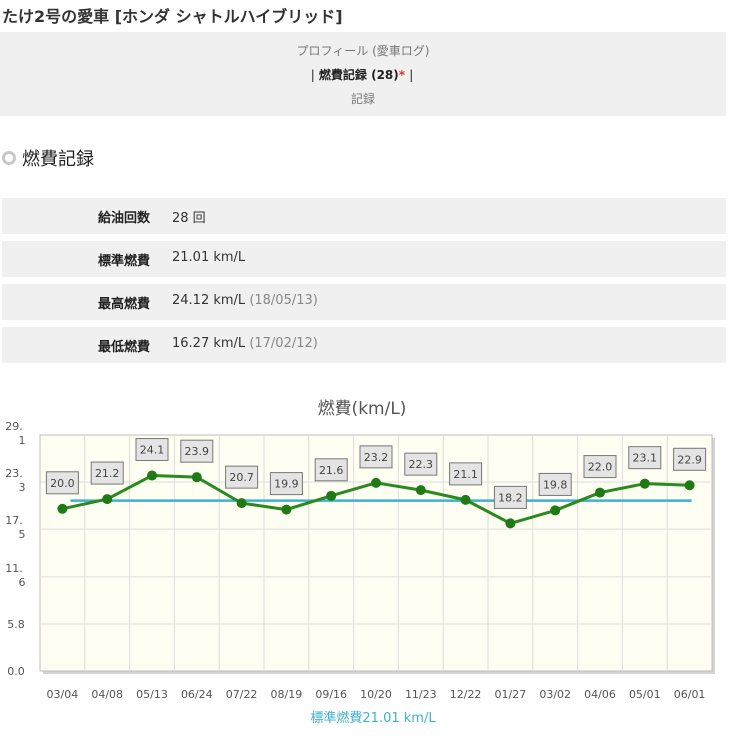  What do you see at coordinates (331, 470) in the screenshot?
I see `data-label: 21.6` at bounding box center [331, 470].